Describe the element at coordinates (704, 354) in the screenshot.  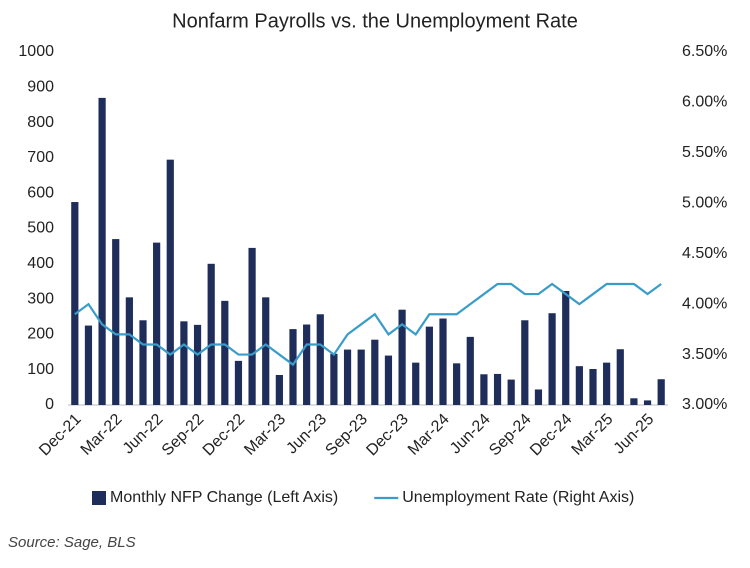
I see `y2-tick-label: 3.50%` at that location.